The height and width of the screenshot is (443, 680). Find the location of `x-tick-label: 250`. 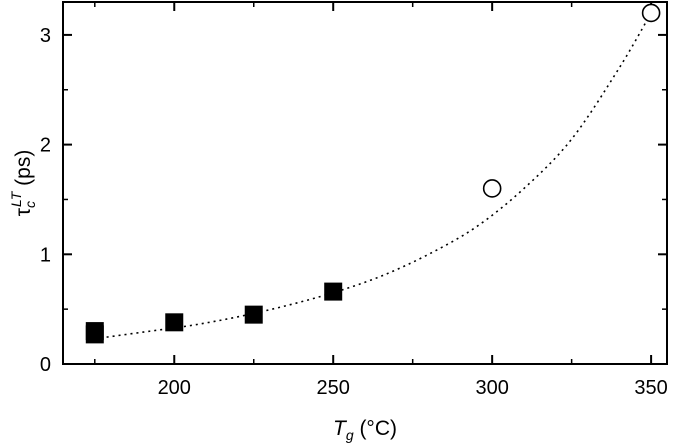

x-tick-label: 250 is located at coordinates (333, 388).